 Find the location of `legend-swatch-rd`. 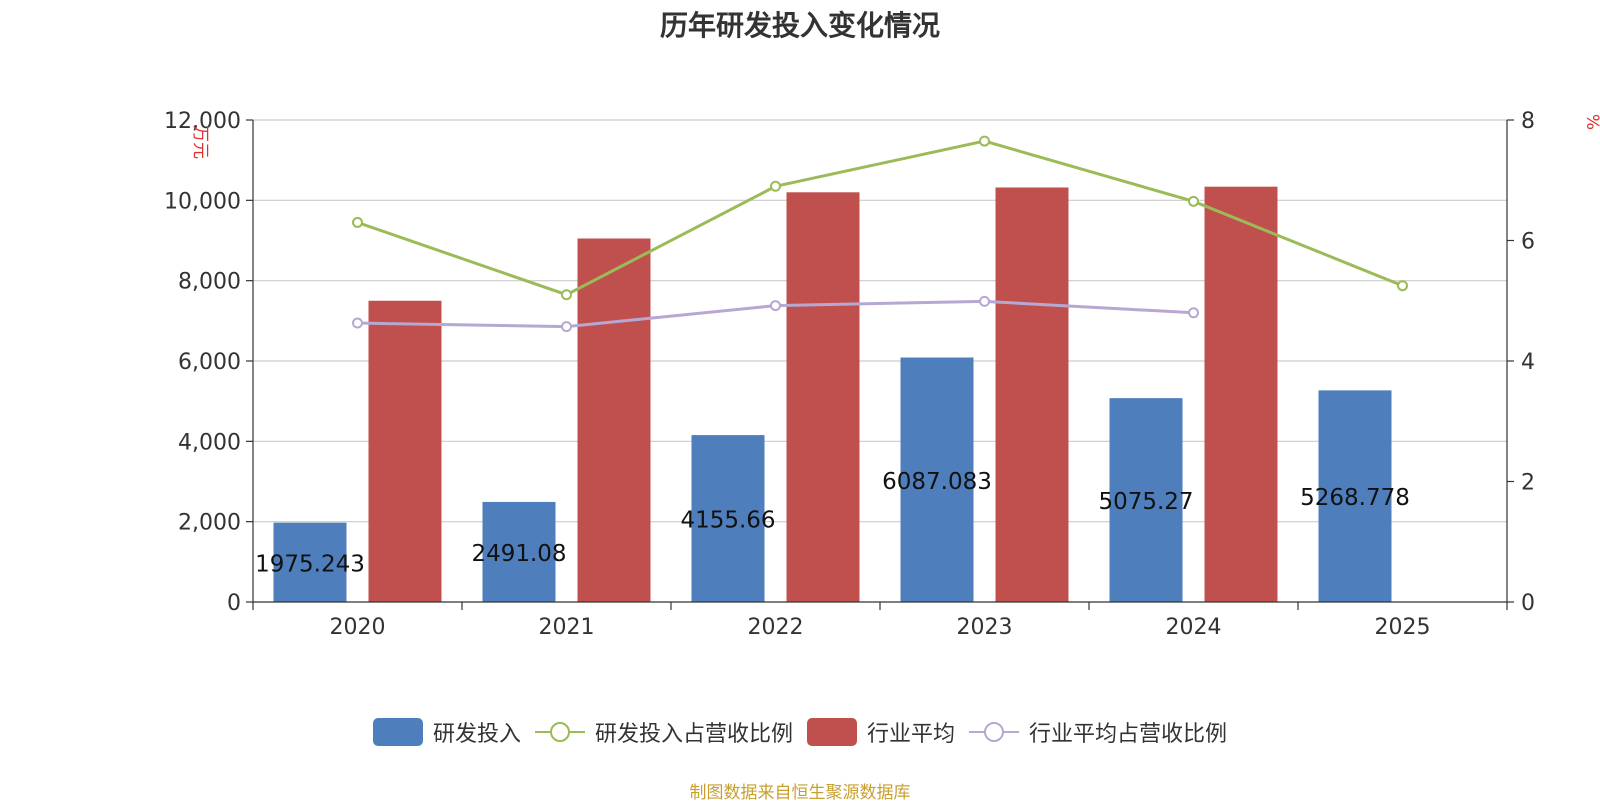

legend-swatch-rd is located at coordinates (397, 732).